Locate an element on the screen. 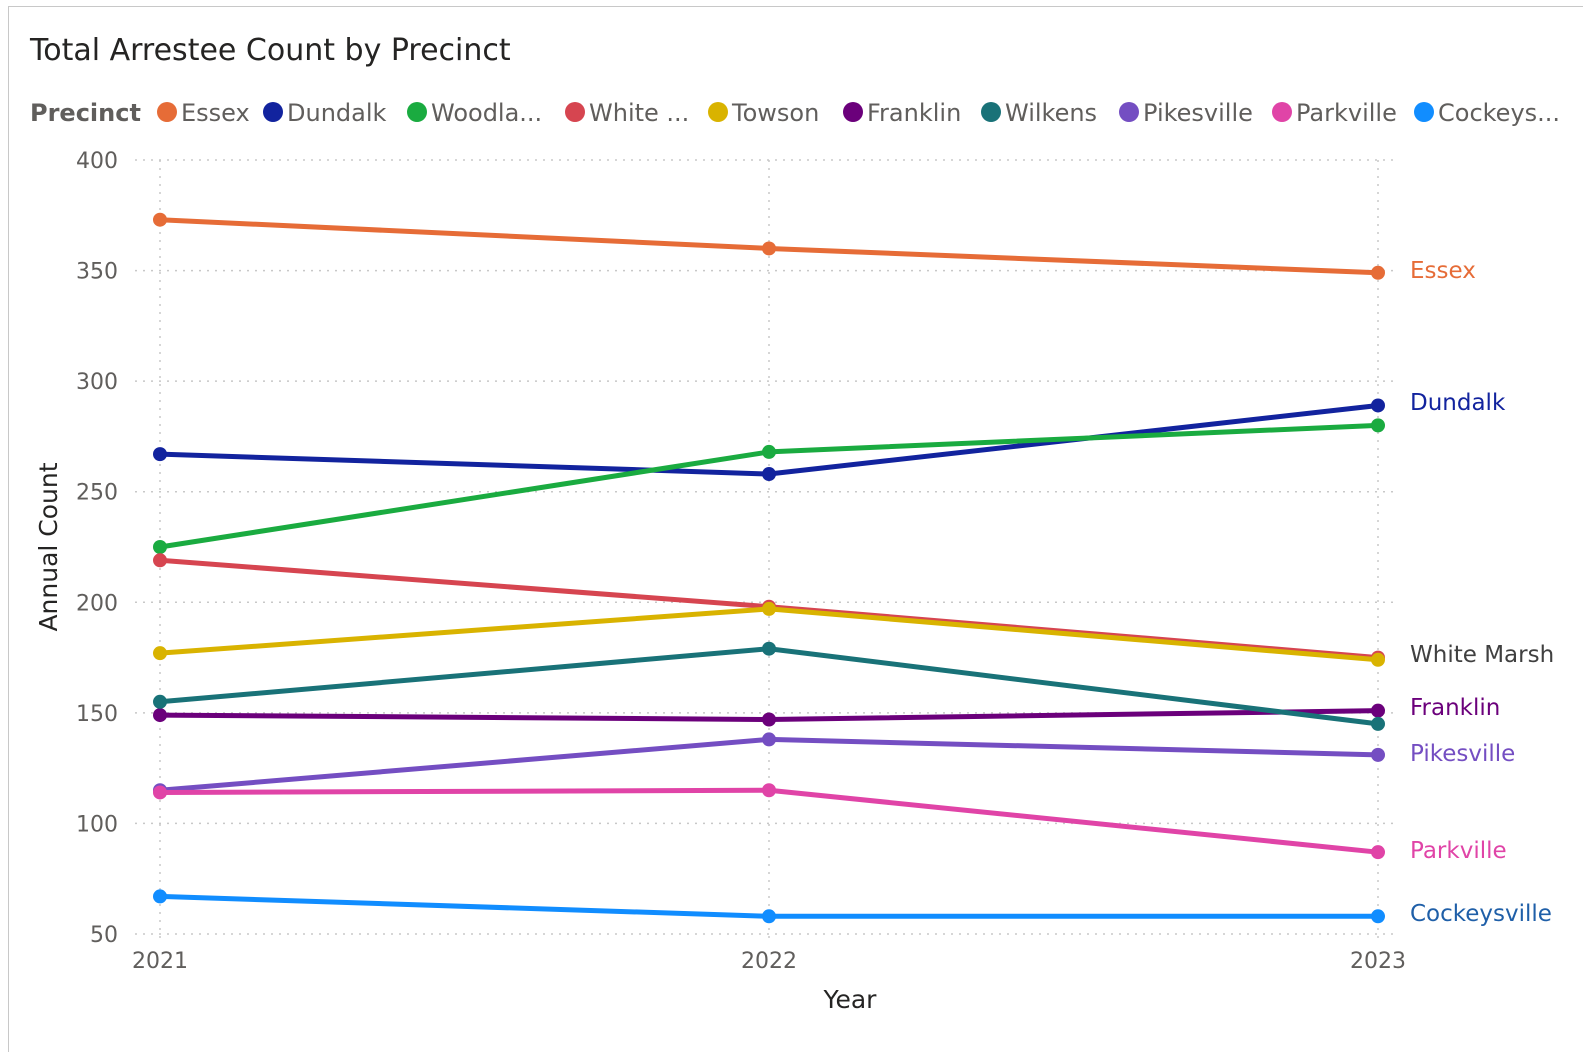 This screenshot has width=1583, height=1052. legend-item-franklin: Franklin is located at coordinates (902, 113).